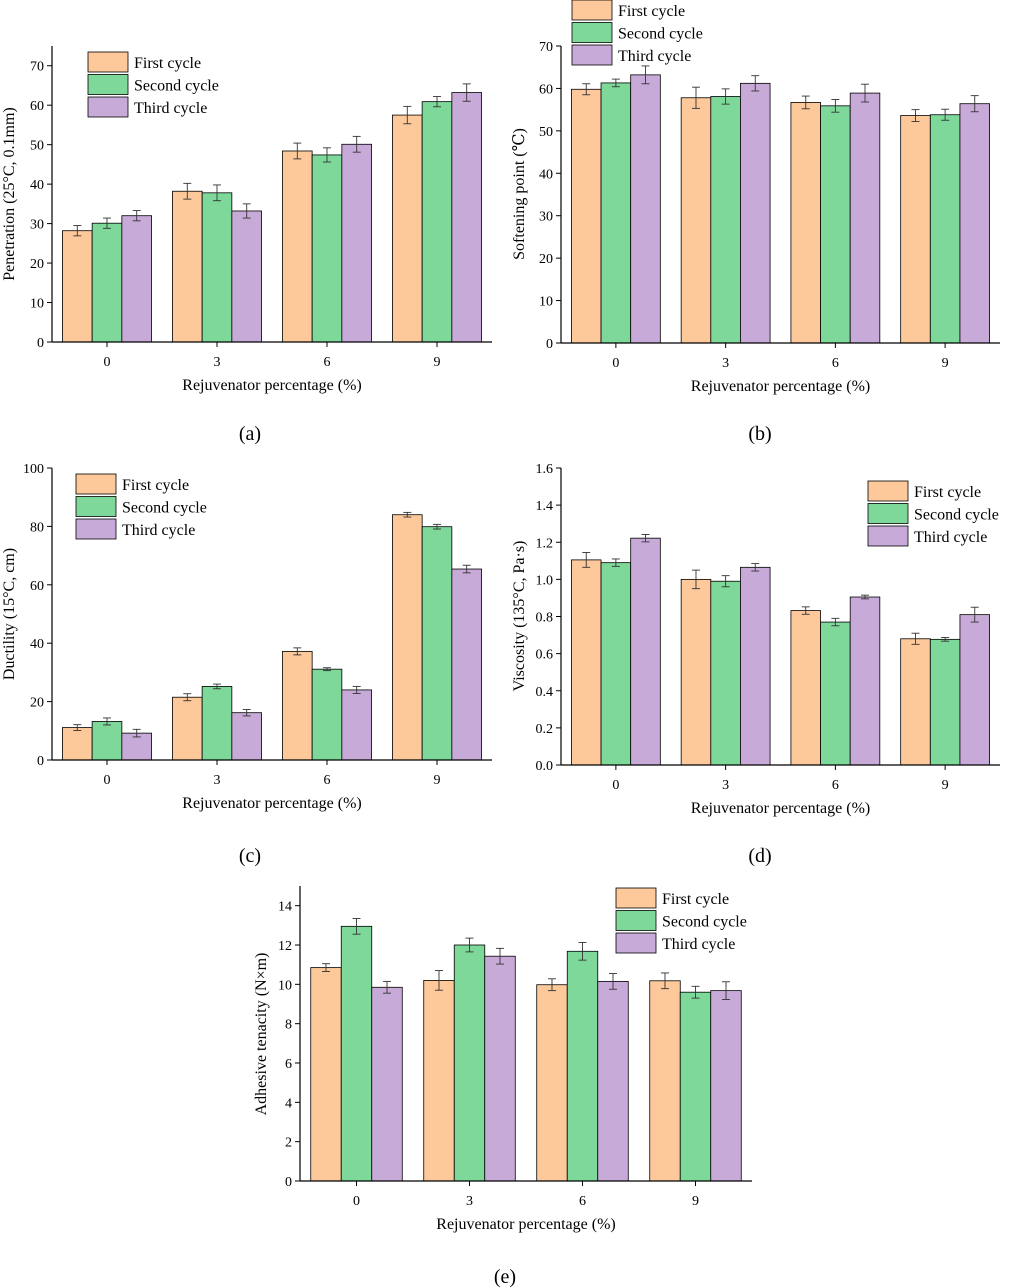  I want to click on legend-swatch-a-third, so click(108, 107).